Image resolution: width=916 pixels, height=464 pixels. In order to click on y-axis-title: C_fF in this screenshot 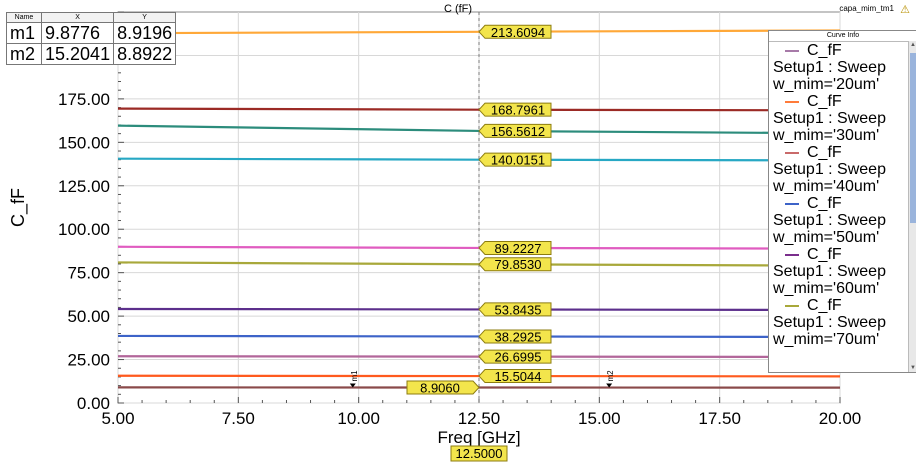, I will do `click(18, 207)`.